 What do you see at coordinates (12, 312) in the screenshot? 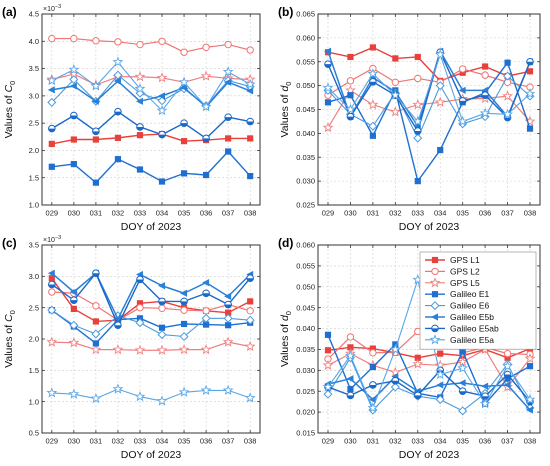
I see `y-axis-label-subscript: 0` at bounding box center [12, 312].